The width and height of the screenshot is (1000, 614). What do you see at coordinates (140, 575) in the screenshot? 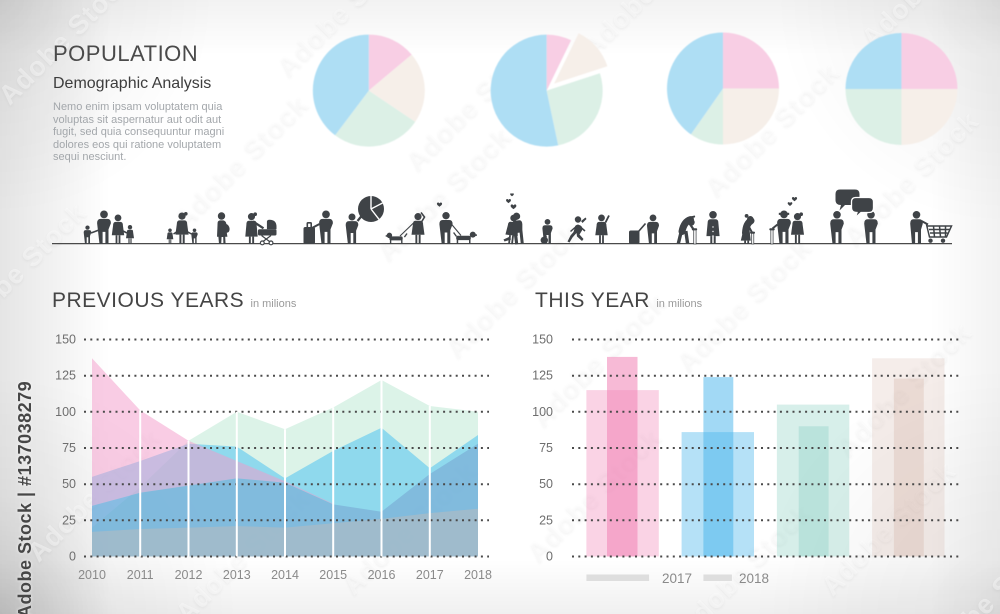
I see `svg-text: 2011` at bounding box center [140, 575].